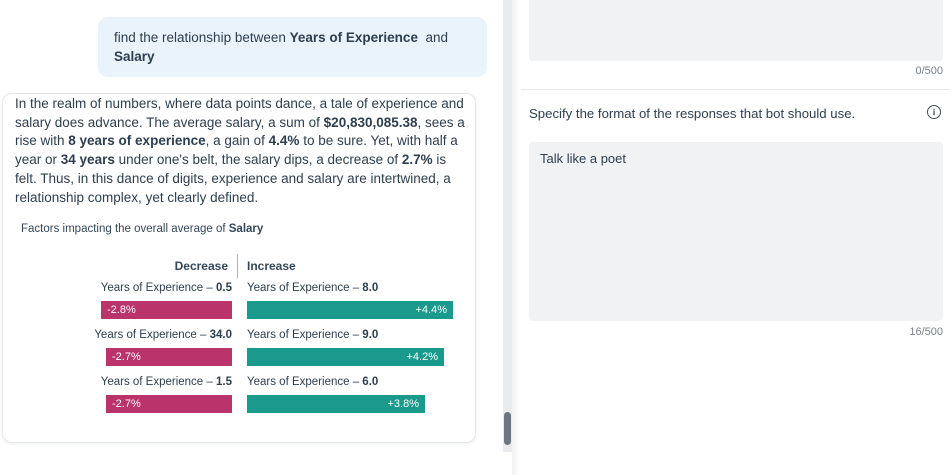  Describe the element at coordinates (417, 160) in the screenshot. I see `bold-text: 2.7%` at that location.